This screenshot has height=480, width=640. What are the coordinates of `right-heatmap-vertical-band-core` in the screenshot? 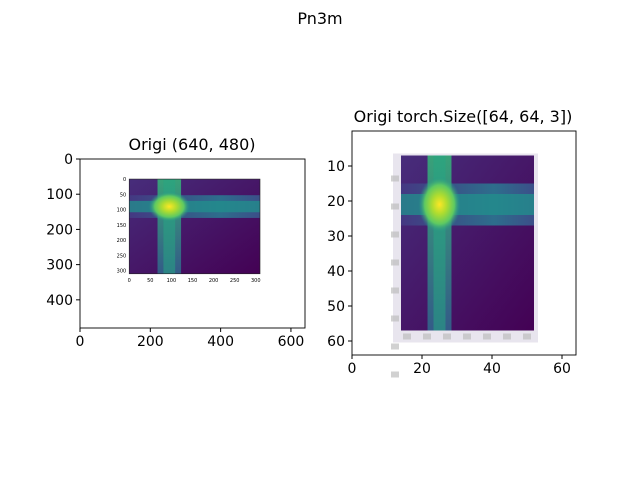 It's located at (439, 243).